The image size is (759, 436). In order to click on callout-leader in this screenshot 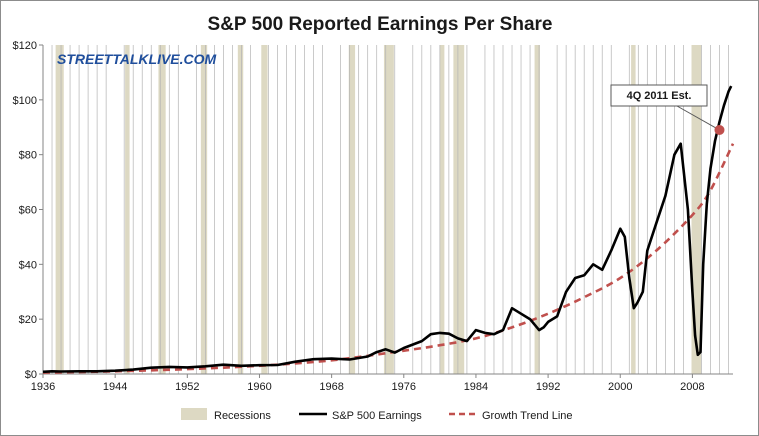, I will do `click(698, 118)`.